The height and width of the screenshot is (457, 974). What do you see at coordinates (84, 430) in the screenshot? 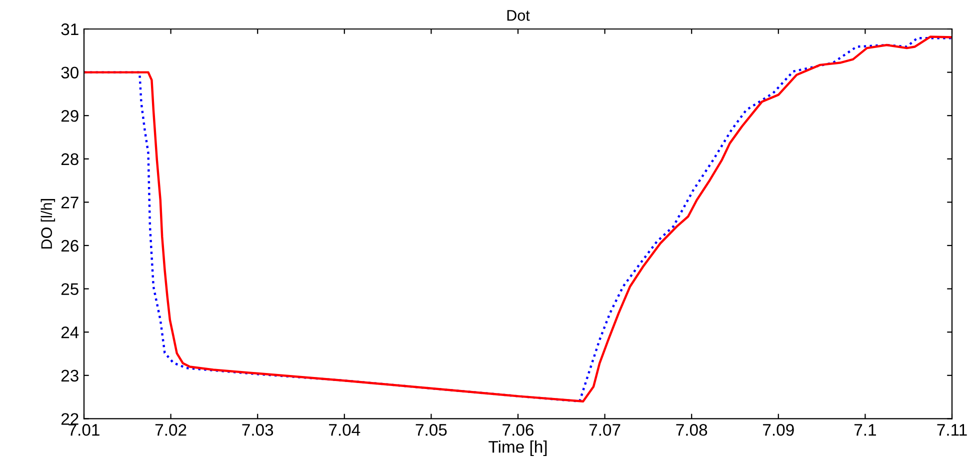
I see `x-tick-label: 7.01` at bounding box center [84, 430].